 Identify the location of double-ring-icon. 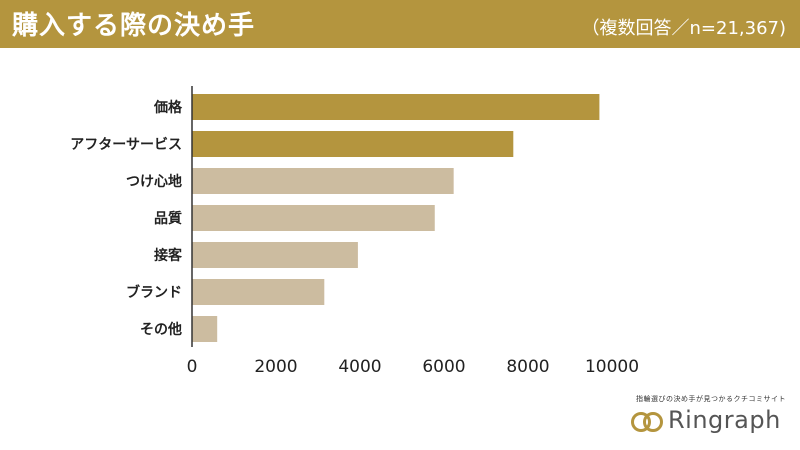
(647, 422).